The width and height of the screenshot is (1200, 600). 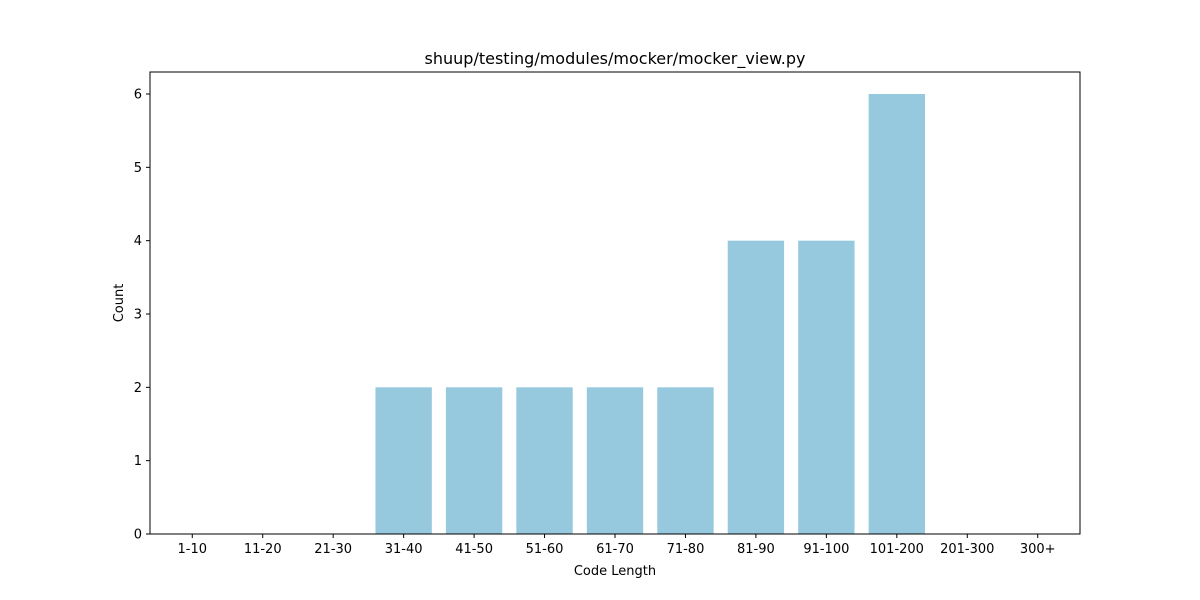 What do you see at coordinates (615, 571) in the screenshot?
I see `x-axis-label: Code Length` at bounding box center [615, 571].